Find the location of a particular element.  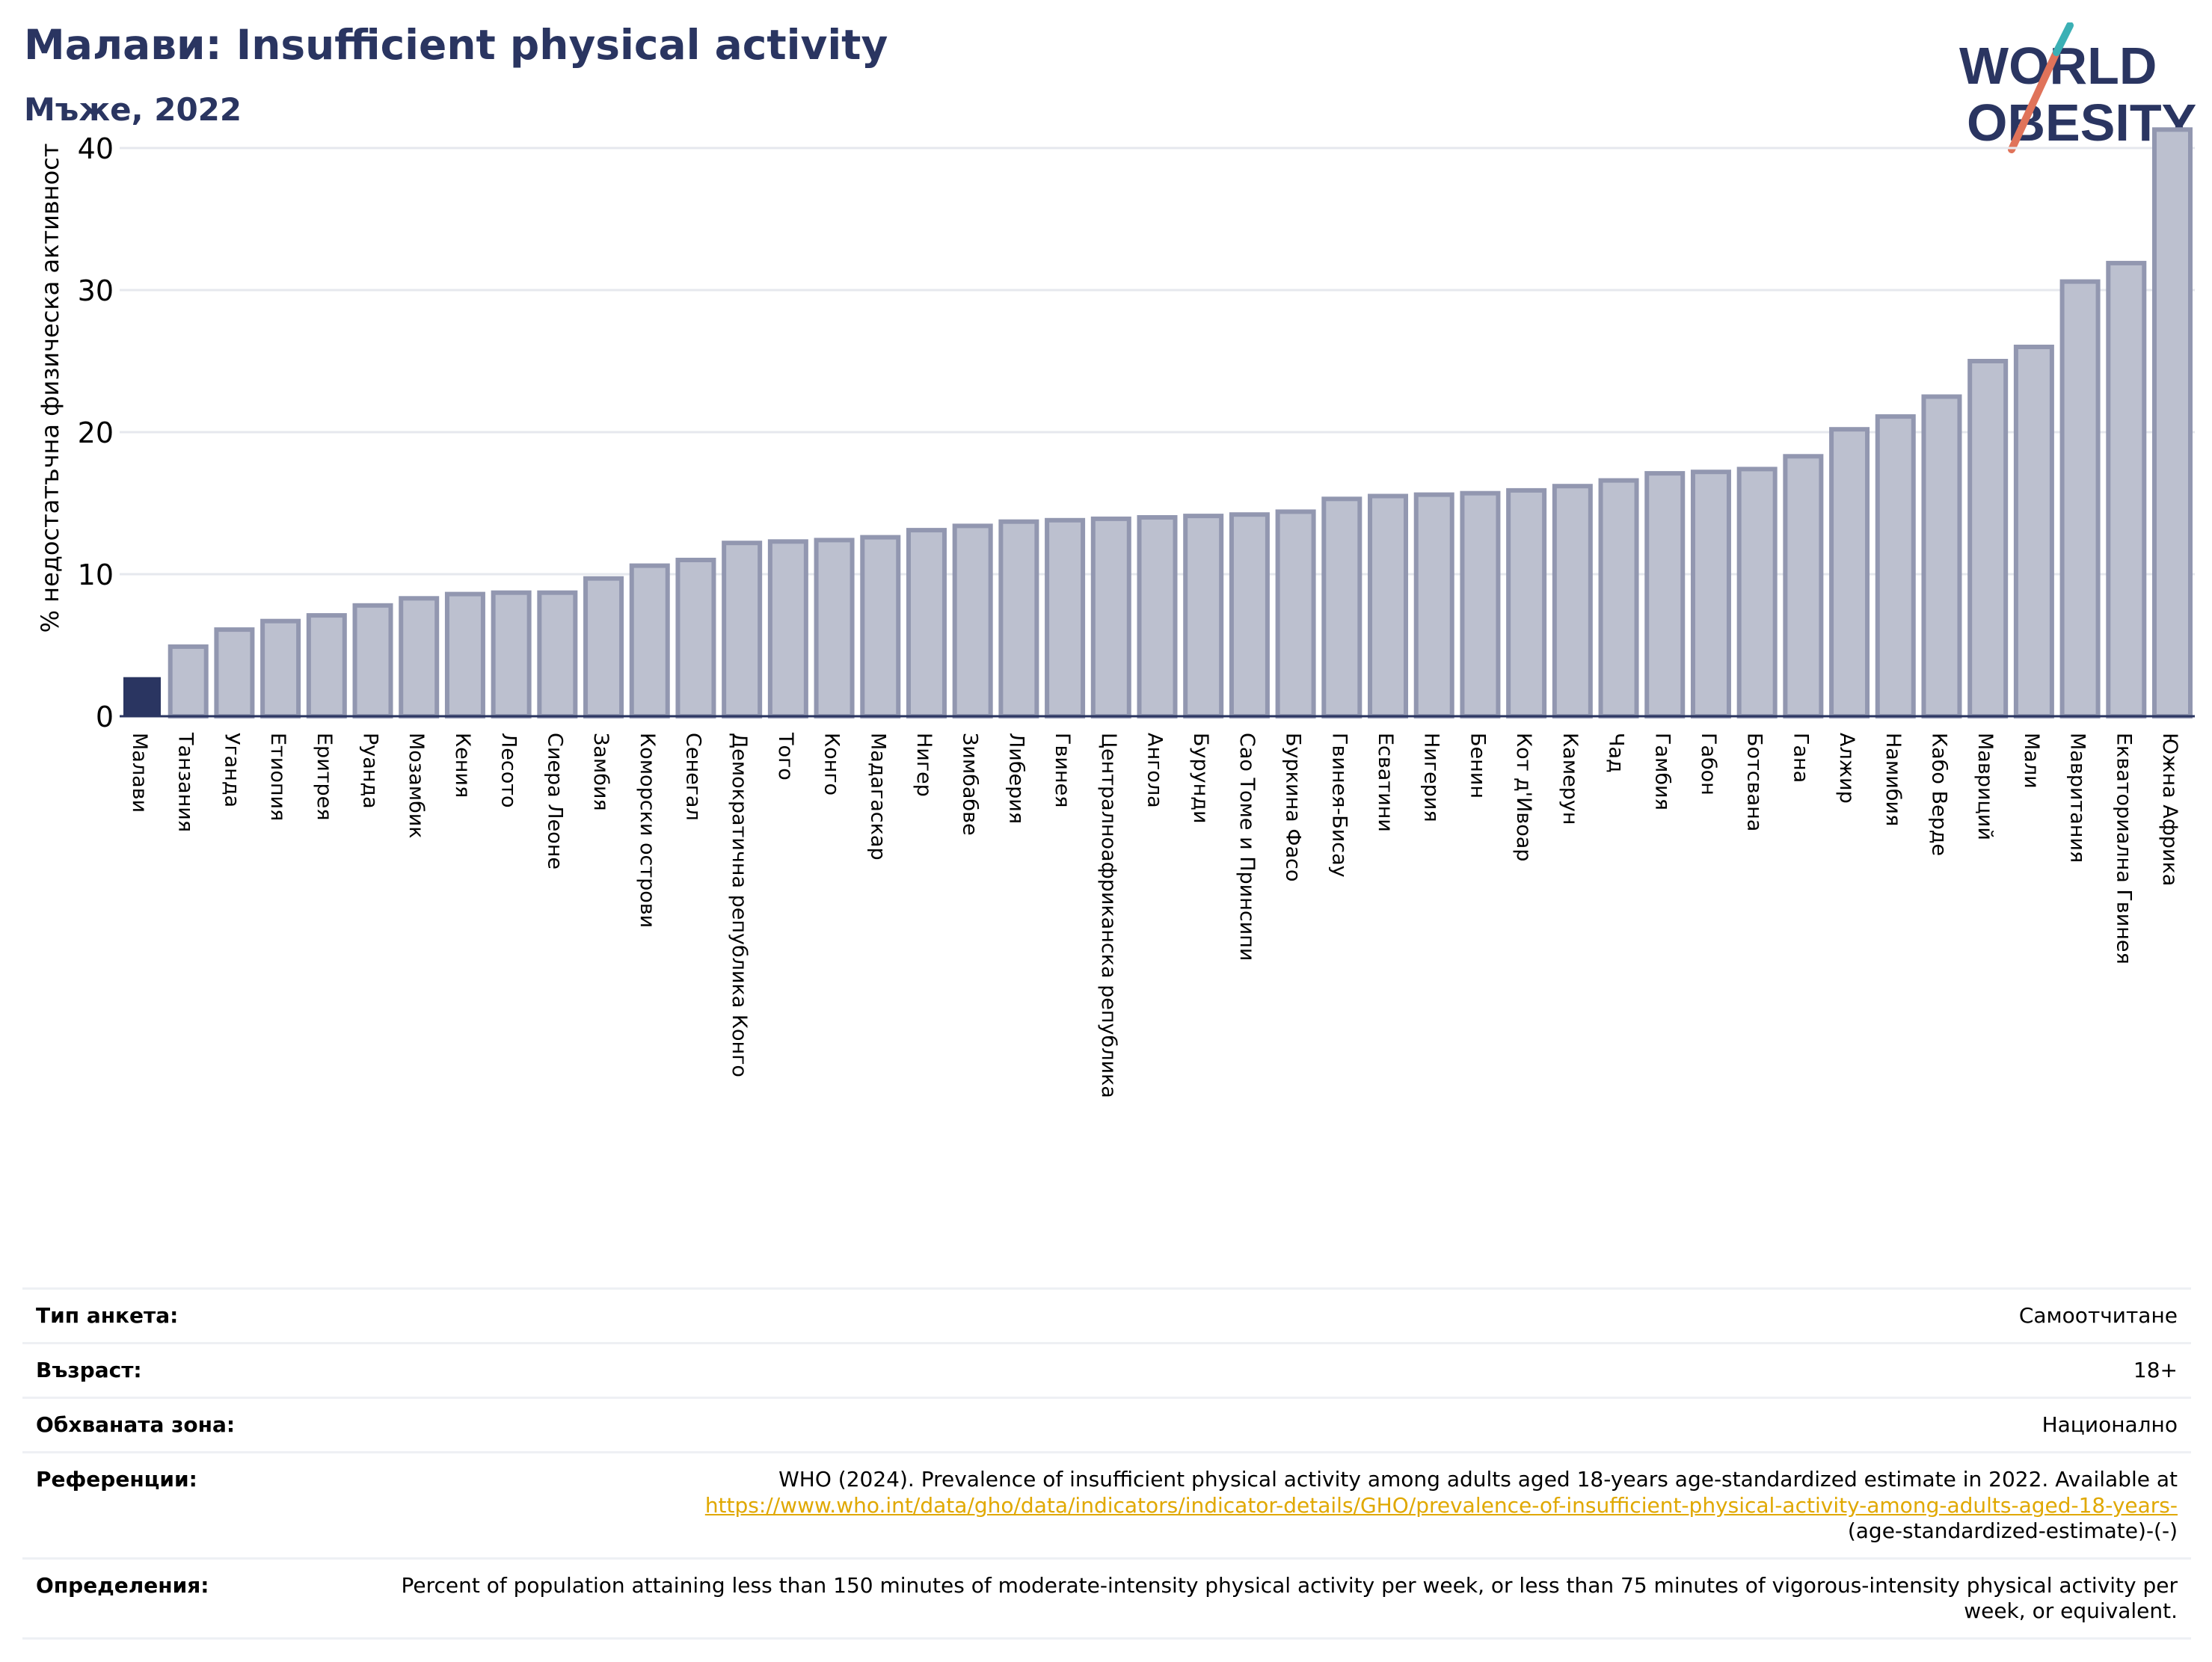

x-tick-label-23: Бурунди is located at coordinates (1200, 778).